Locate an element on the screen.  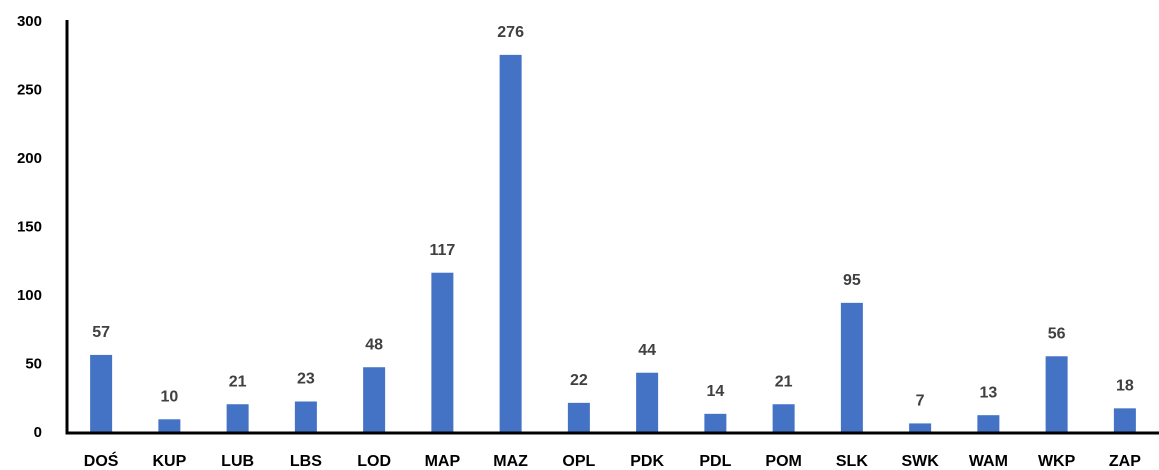
x-tick-label: ZAP is located at coordinates (1125, 461).